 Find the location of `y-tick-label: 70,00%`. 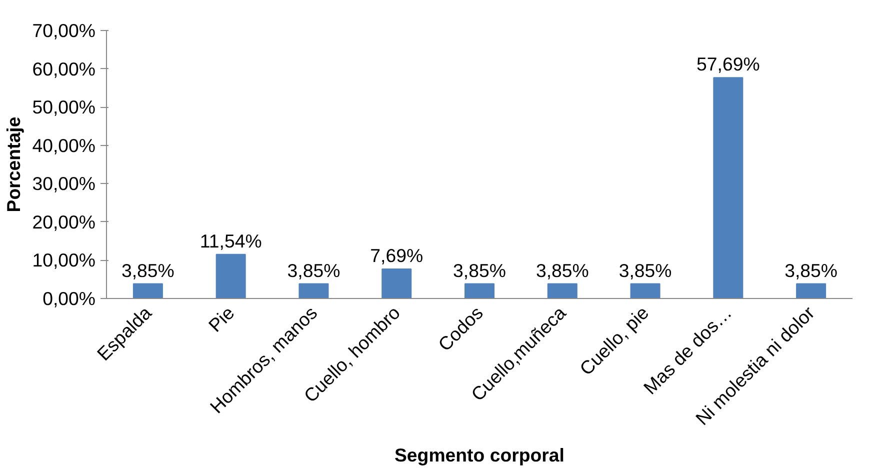

y-tick-label: 70,00% is located at coordinates (64, 30).